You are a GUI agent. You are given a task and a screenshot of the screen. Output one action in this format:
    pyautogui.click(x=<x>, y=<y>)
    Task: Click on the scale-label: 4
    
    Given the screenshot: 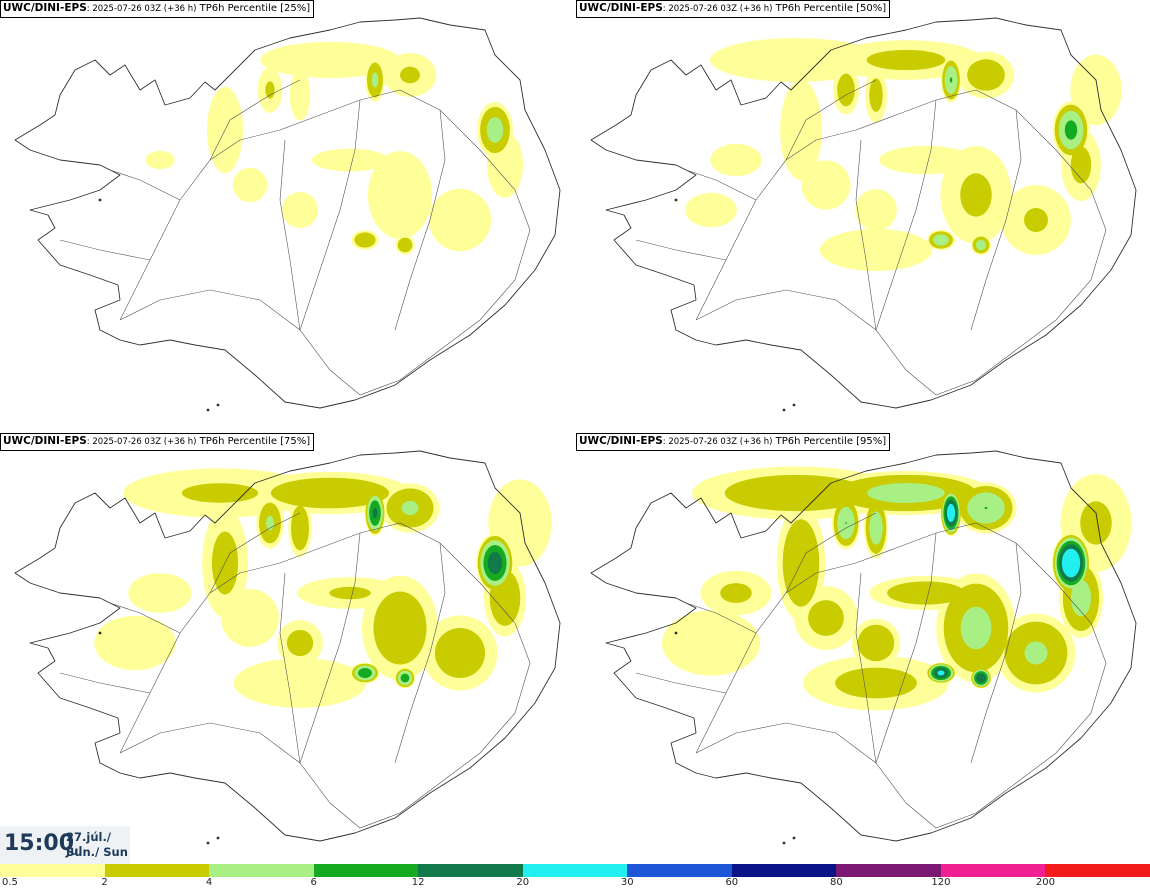 What is the action you would take?
    pyautogui.click(x=209, y=882)
    